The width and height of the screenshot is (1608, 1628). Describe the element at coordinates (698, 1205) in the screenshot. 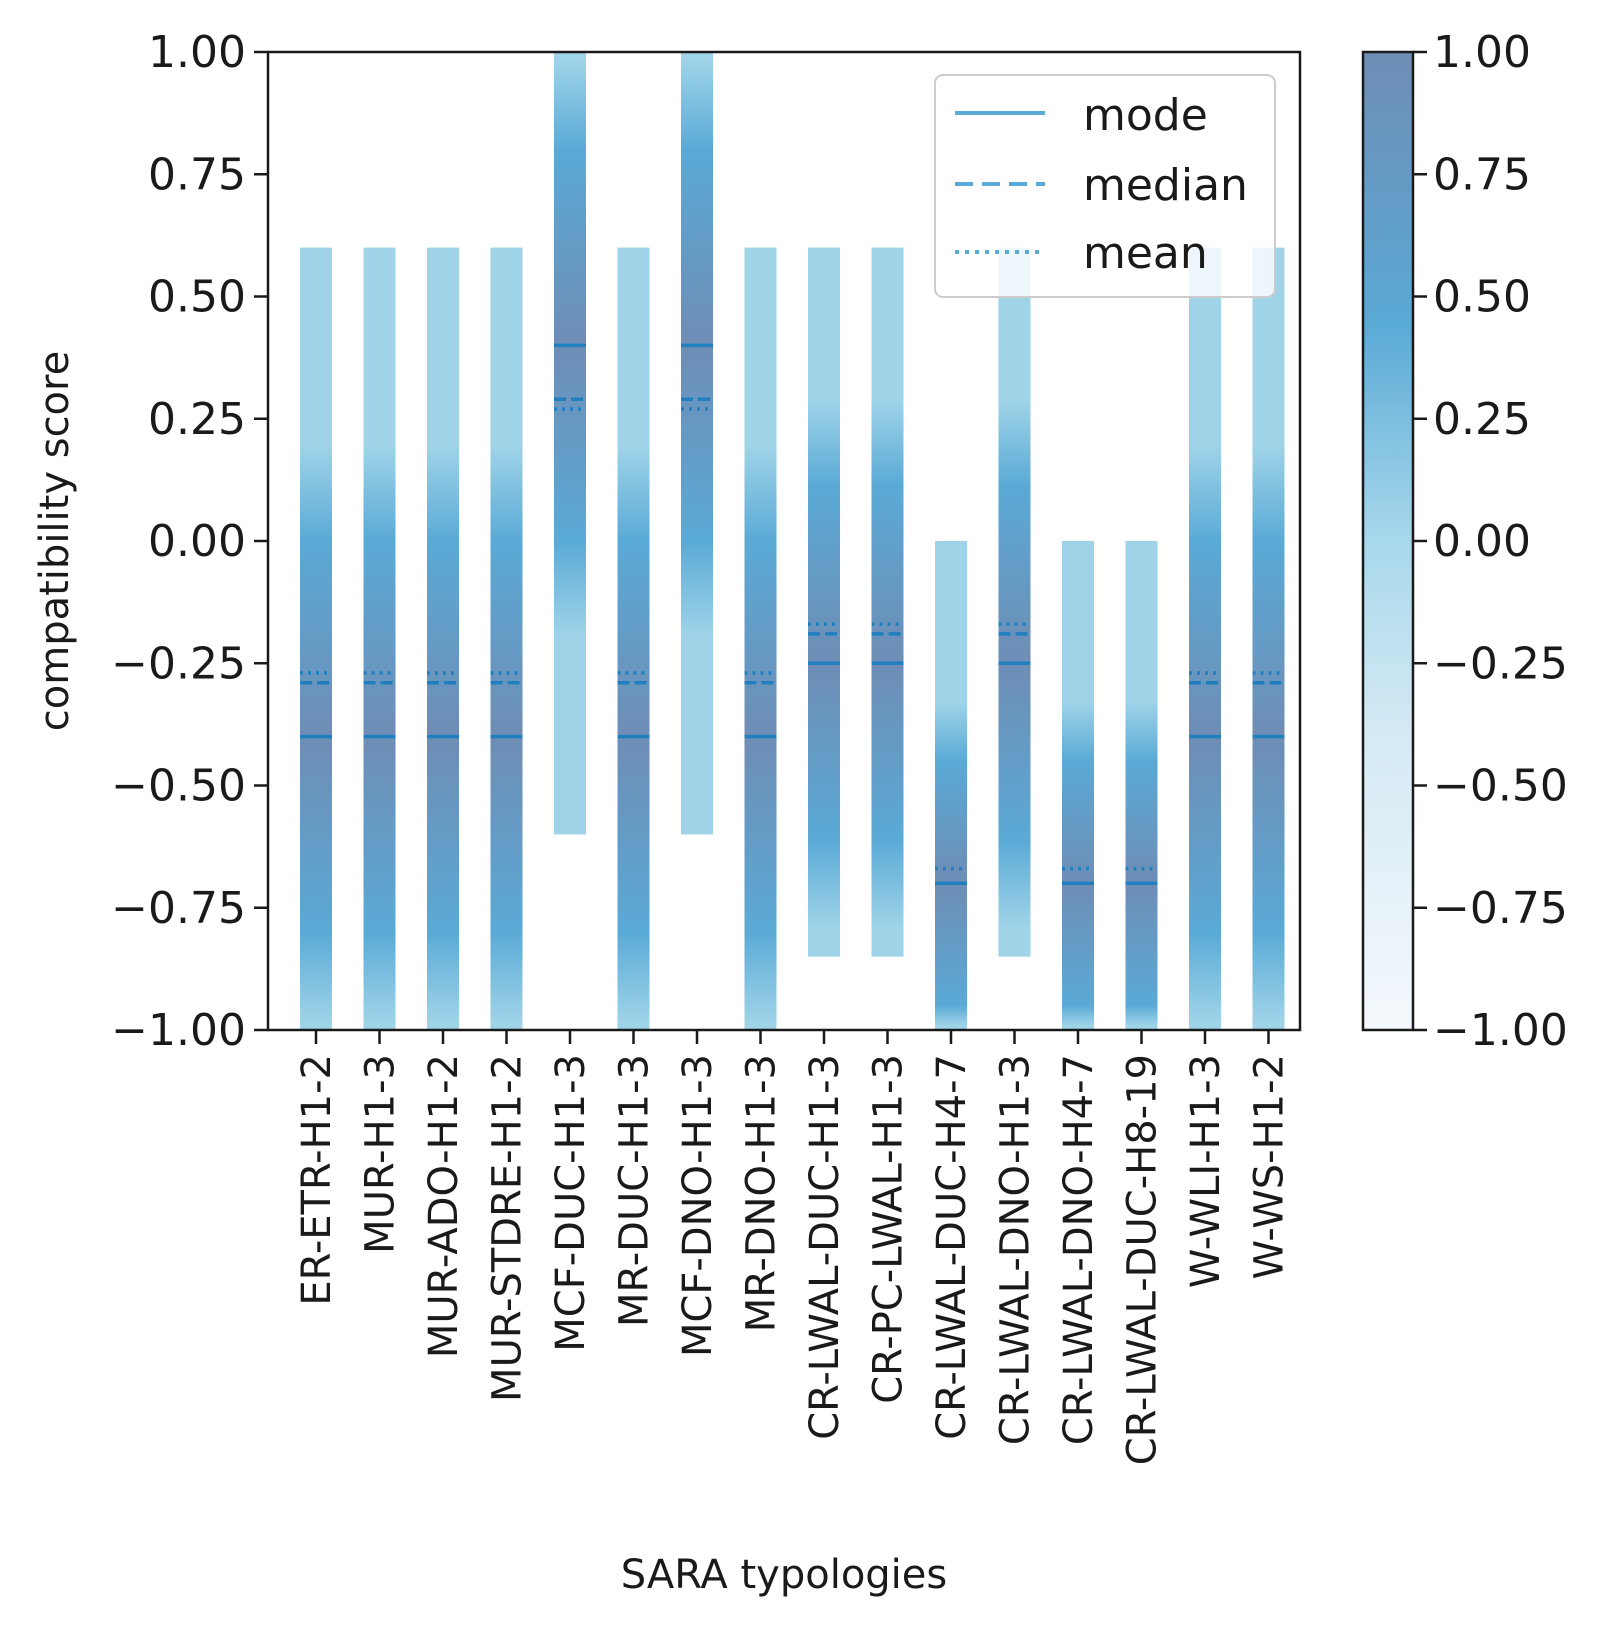

I see `x-tick-label: MCF-DNO-H1-3` at that location.